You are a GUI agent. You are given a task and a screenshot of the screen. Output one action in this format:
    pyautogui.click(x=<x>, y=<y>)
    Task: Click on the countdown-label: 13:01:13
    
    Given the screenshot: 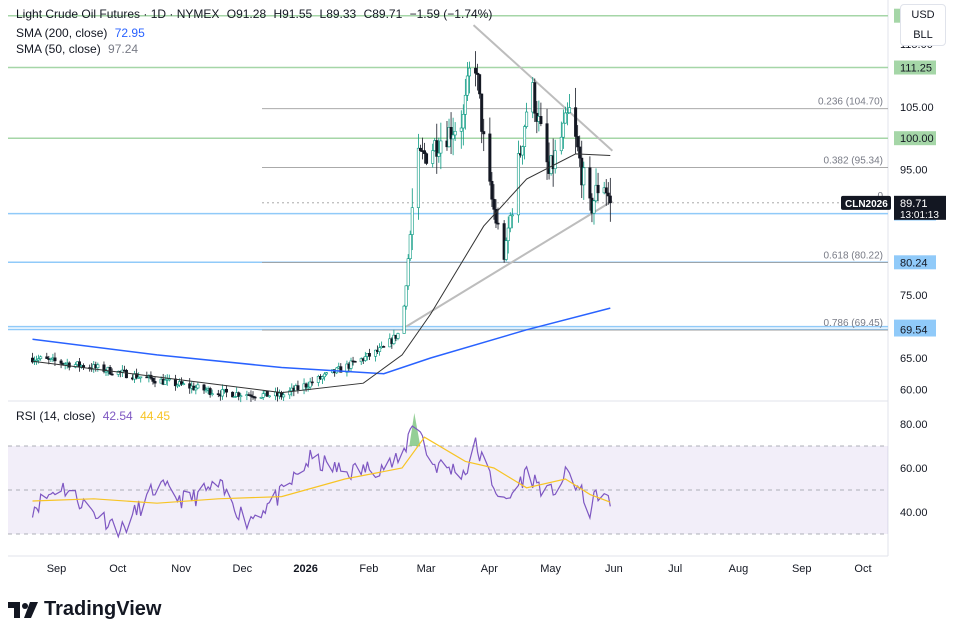 What is the action you would take?
    pyautogui.click(x=919, y=215)
    